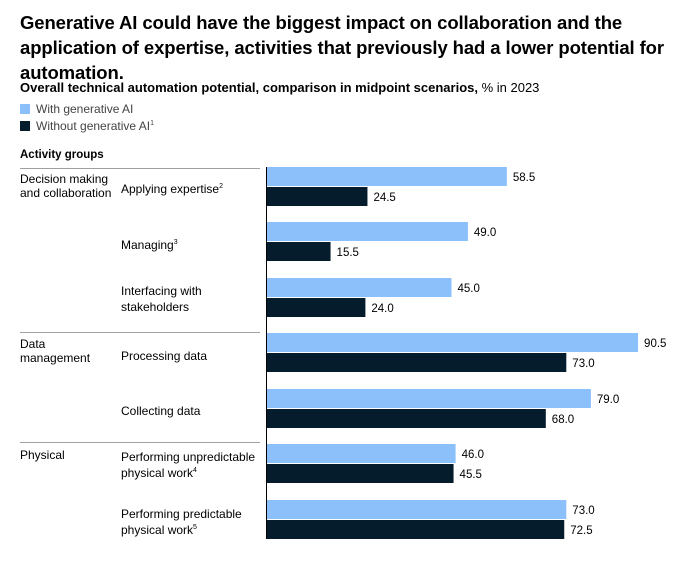  I want to click on legend-label-with-genai: With generative AI, so click(85, 109).